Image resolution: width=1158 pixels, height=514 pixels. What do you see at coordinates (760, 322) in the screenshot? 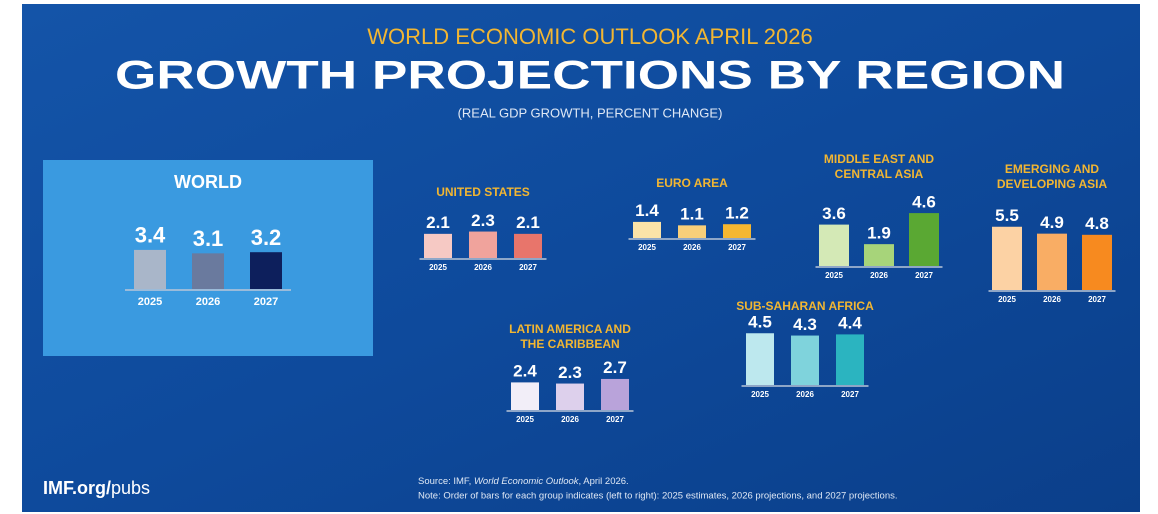
I see `value-label: 4.5` at bounding box center [760, 322].